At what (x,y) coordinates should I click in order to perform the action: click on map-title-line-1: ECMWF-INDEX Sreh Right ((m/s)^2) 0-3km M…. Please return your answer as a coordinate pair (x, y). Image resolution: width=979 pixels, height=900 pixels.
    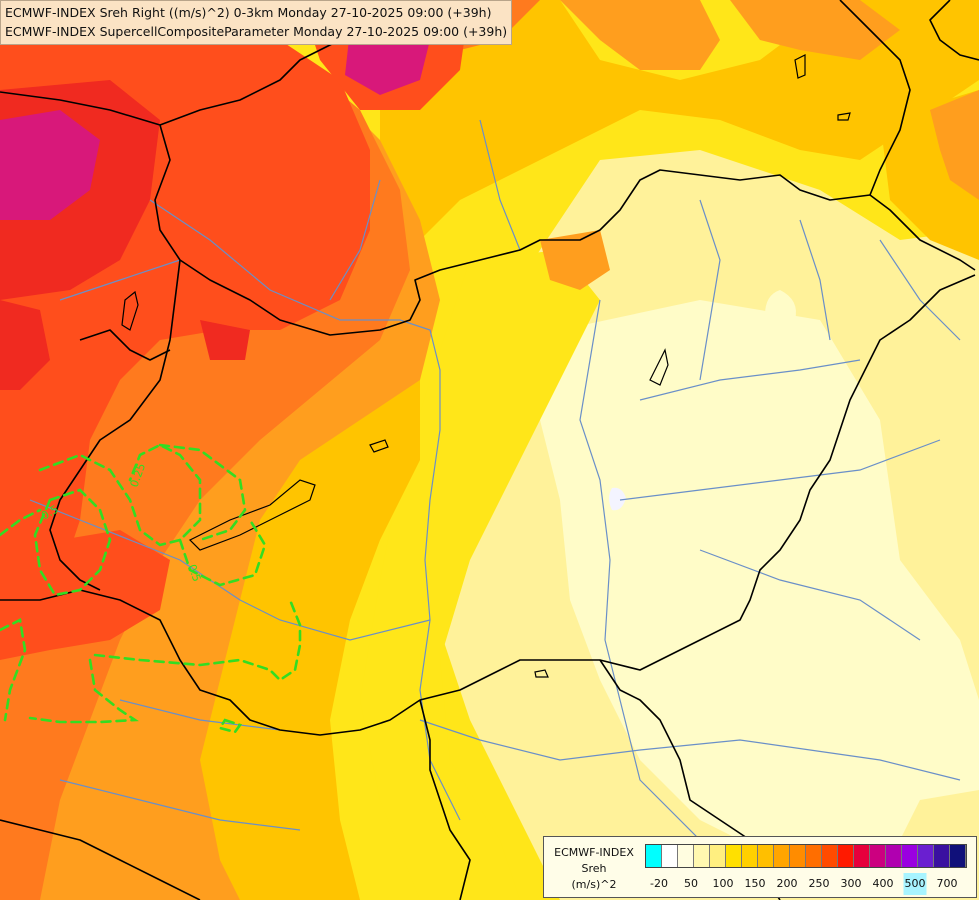
    Looking at the image, I should click on (248, 12).